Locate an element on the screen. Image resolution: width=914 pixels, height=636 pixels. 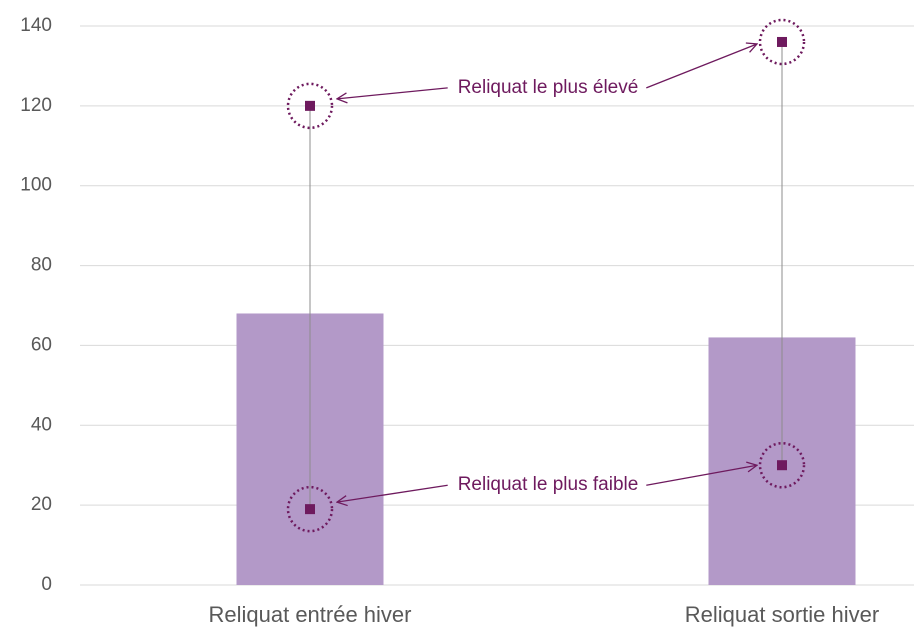
low-highlight is located at coordinates (782, 465).